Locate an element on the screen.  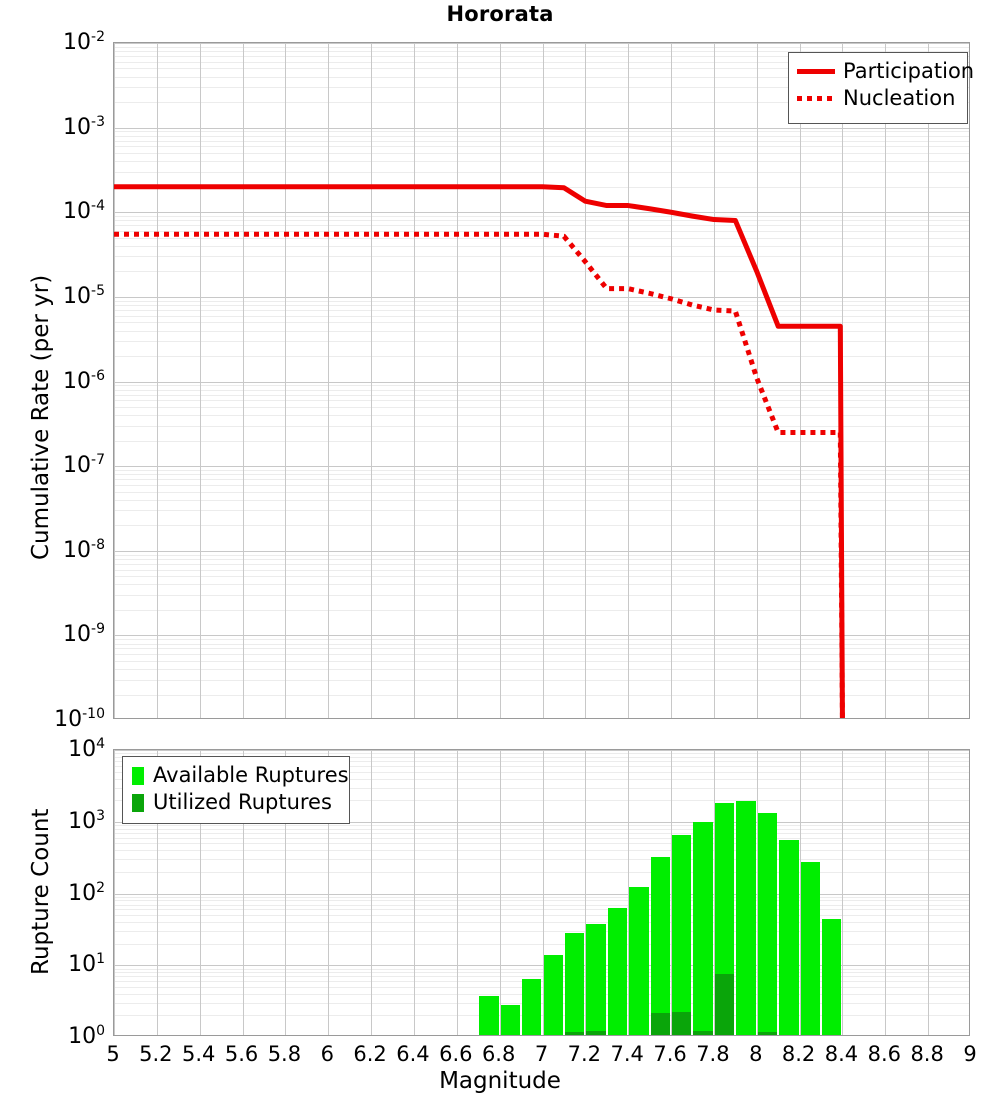
x-axis-tick-label: 6.6 is located at coordinates (456, 1054).